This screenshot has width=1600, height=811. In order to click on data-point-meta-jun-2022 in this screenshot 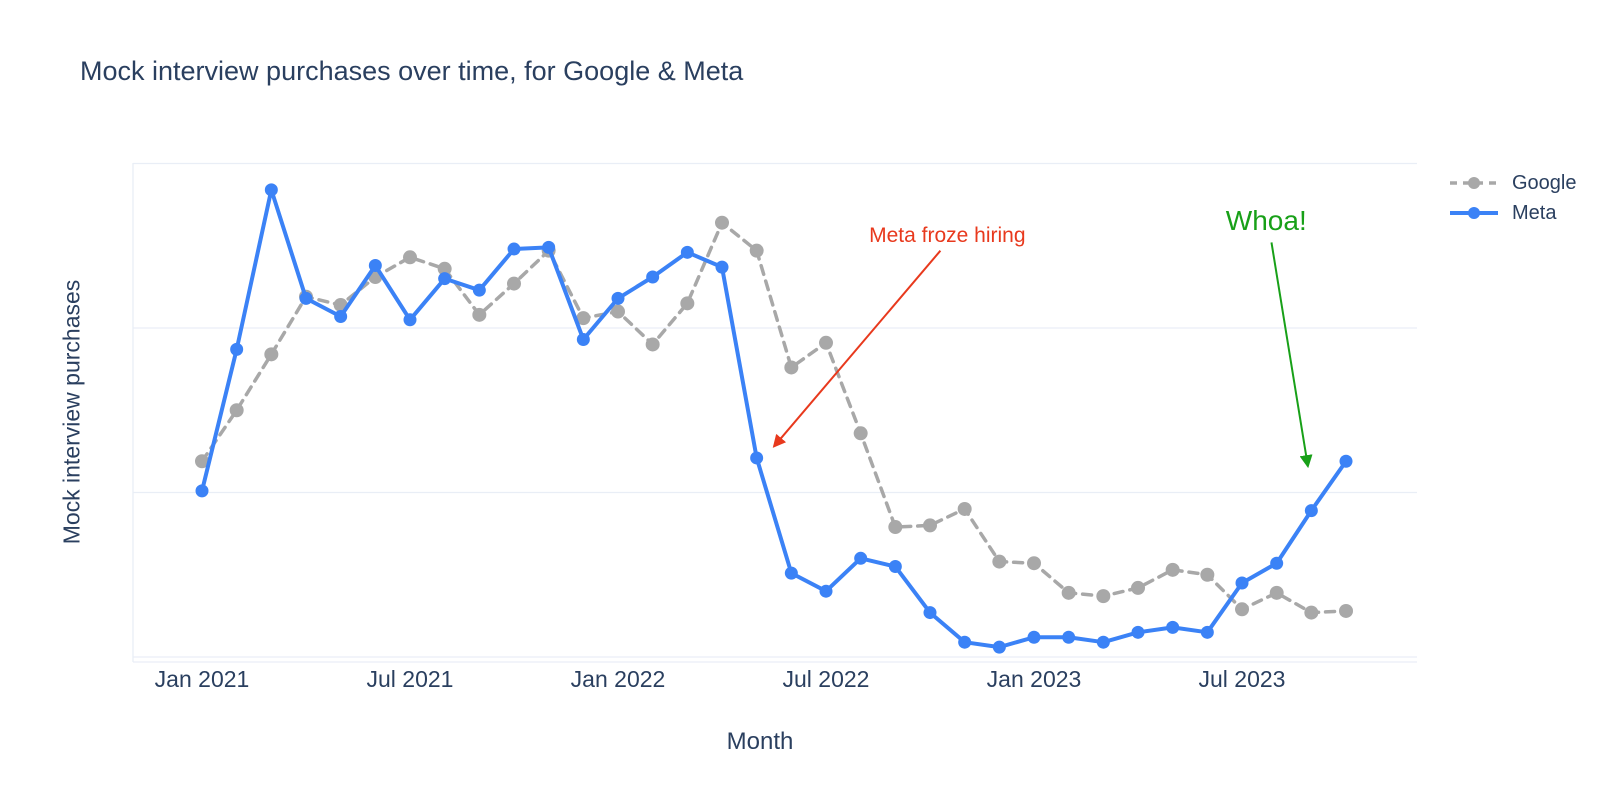, I will do `click(791, 573)`.